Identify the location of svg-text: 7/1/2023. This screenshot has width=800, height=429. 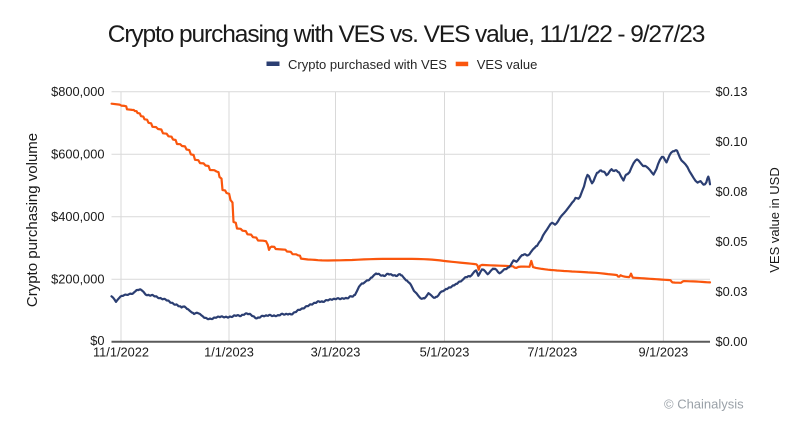
(552, 352).